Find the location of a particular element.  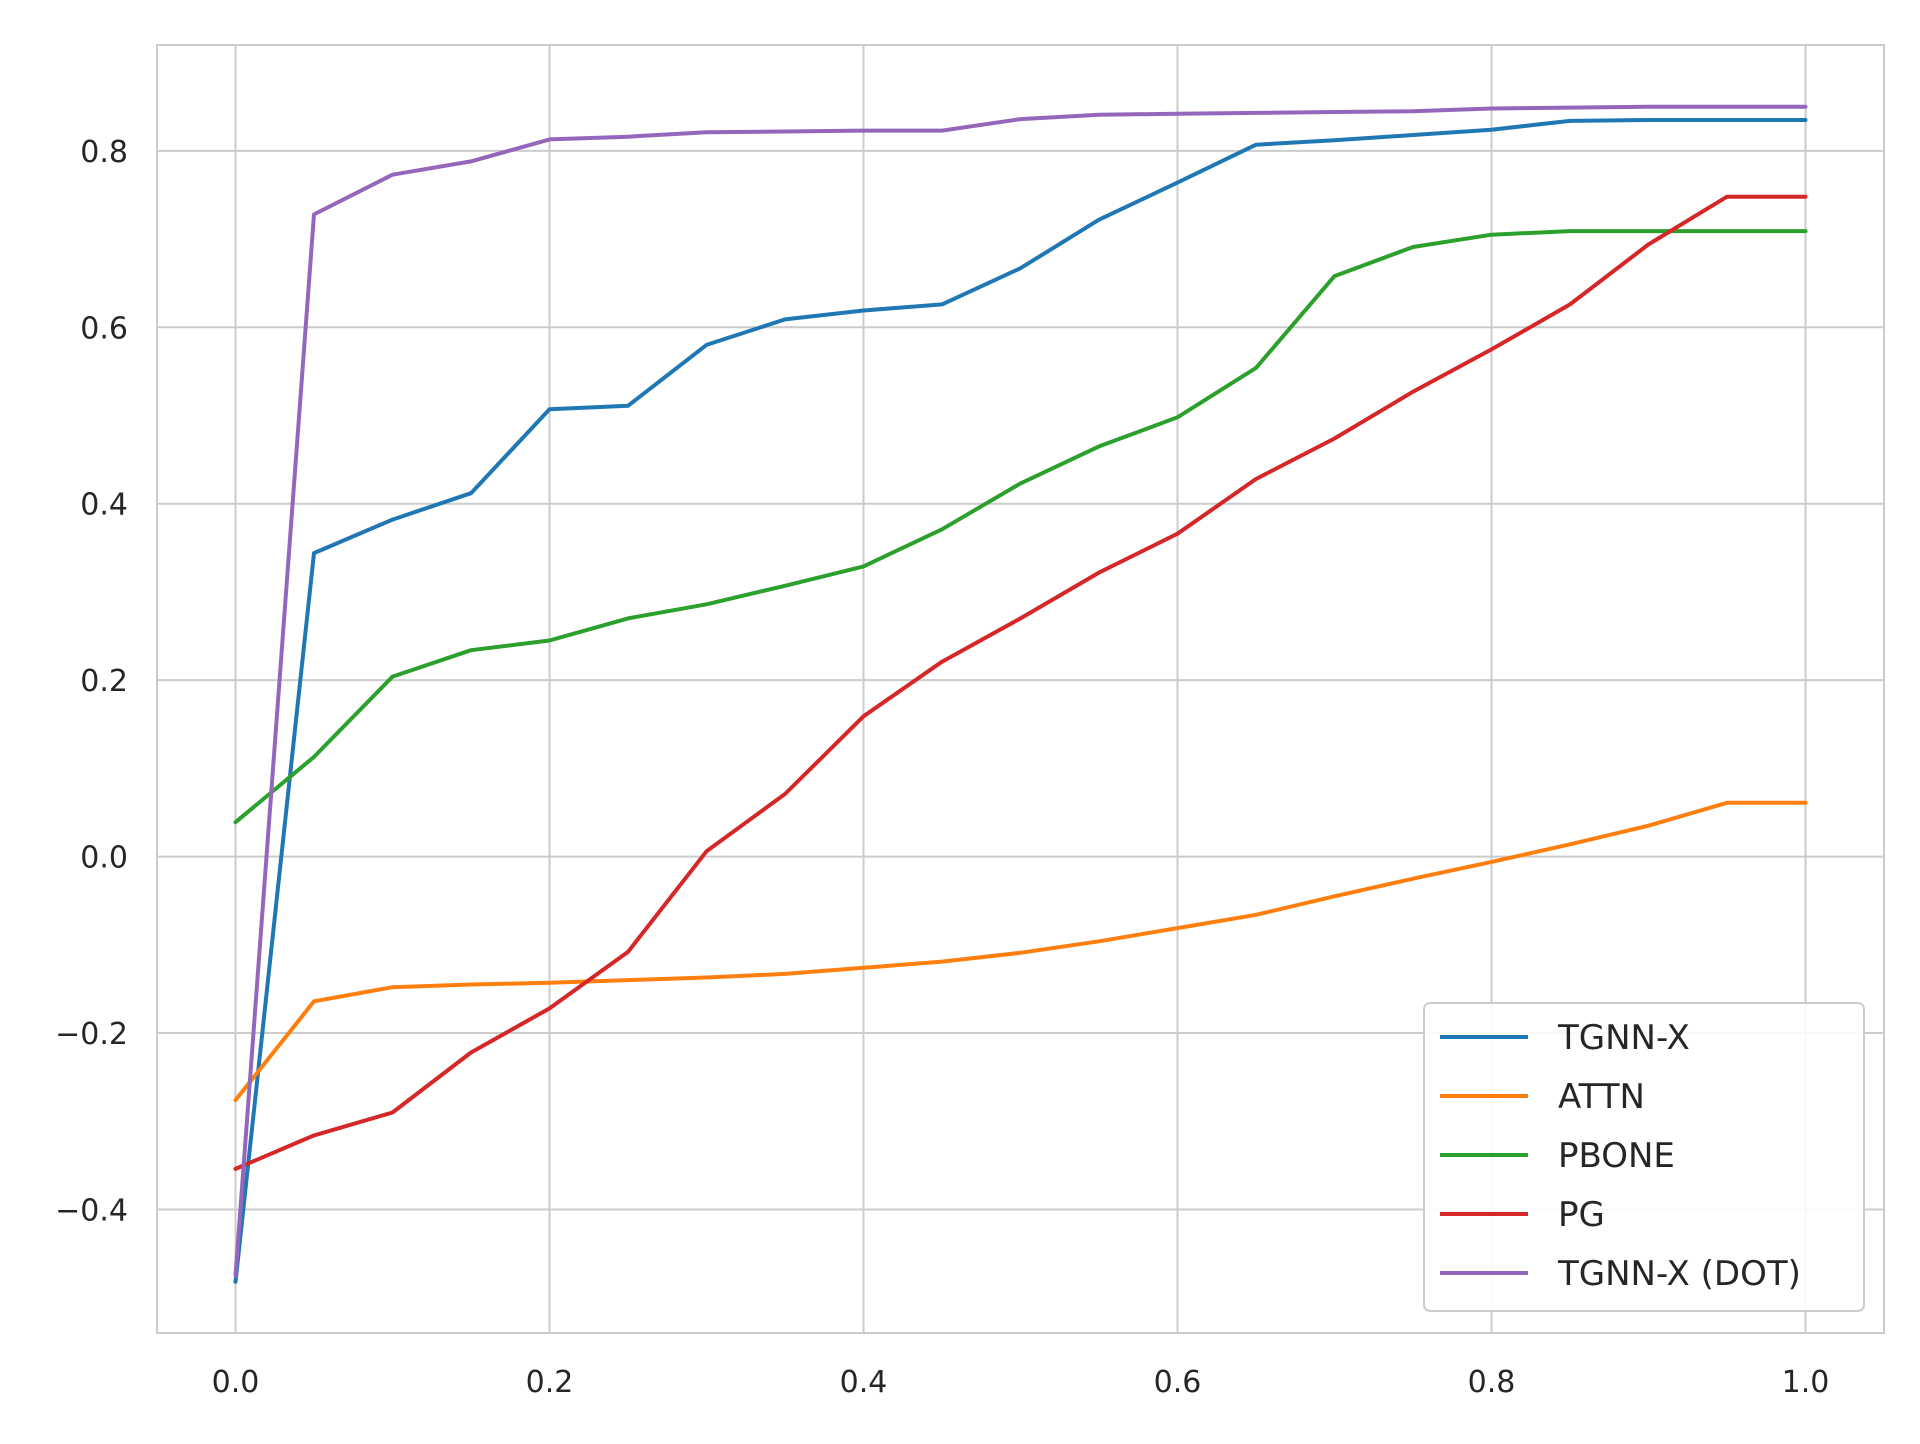

y-tick-label: −0.2 is located at coordinates (91, 1034).